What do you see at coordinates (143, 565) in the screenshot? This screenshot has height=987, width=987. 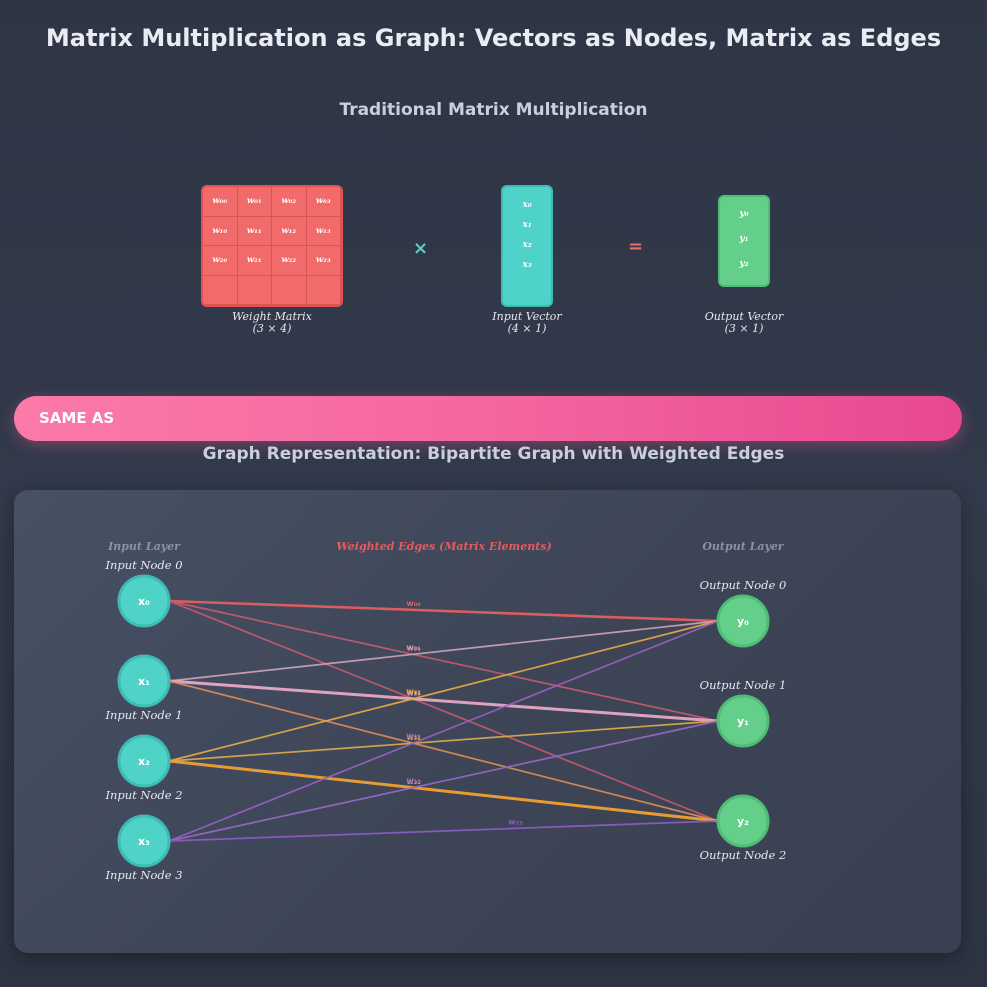 I see `input-node-label: Input Node 0` at bounding box center [143, 565].